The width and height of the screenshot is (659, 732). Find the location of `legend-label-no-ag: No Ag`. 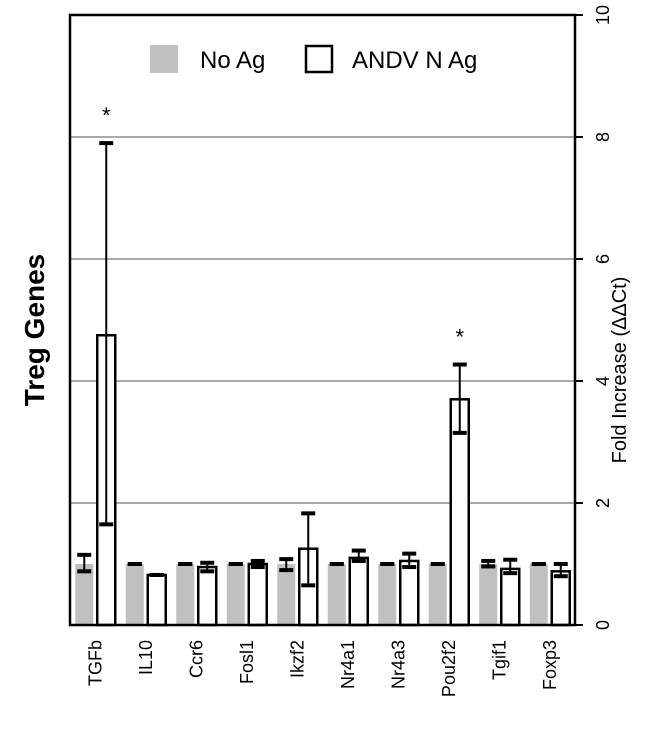

legend-label-no-ag: No Ag is located at coordinates (232, 60).